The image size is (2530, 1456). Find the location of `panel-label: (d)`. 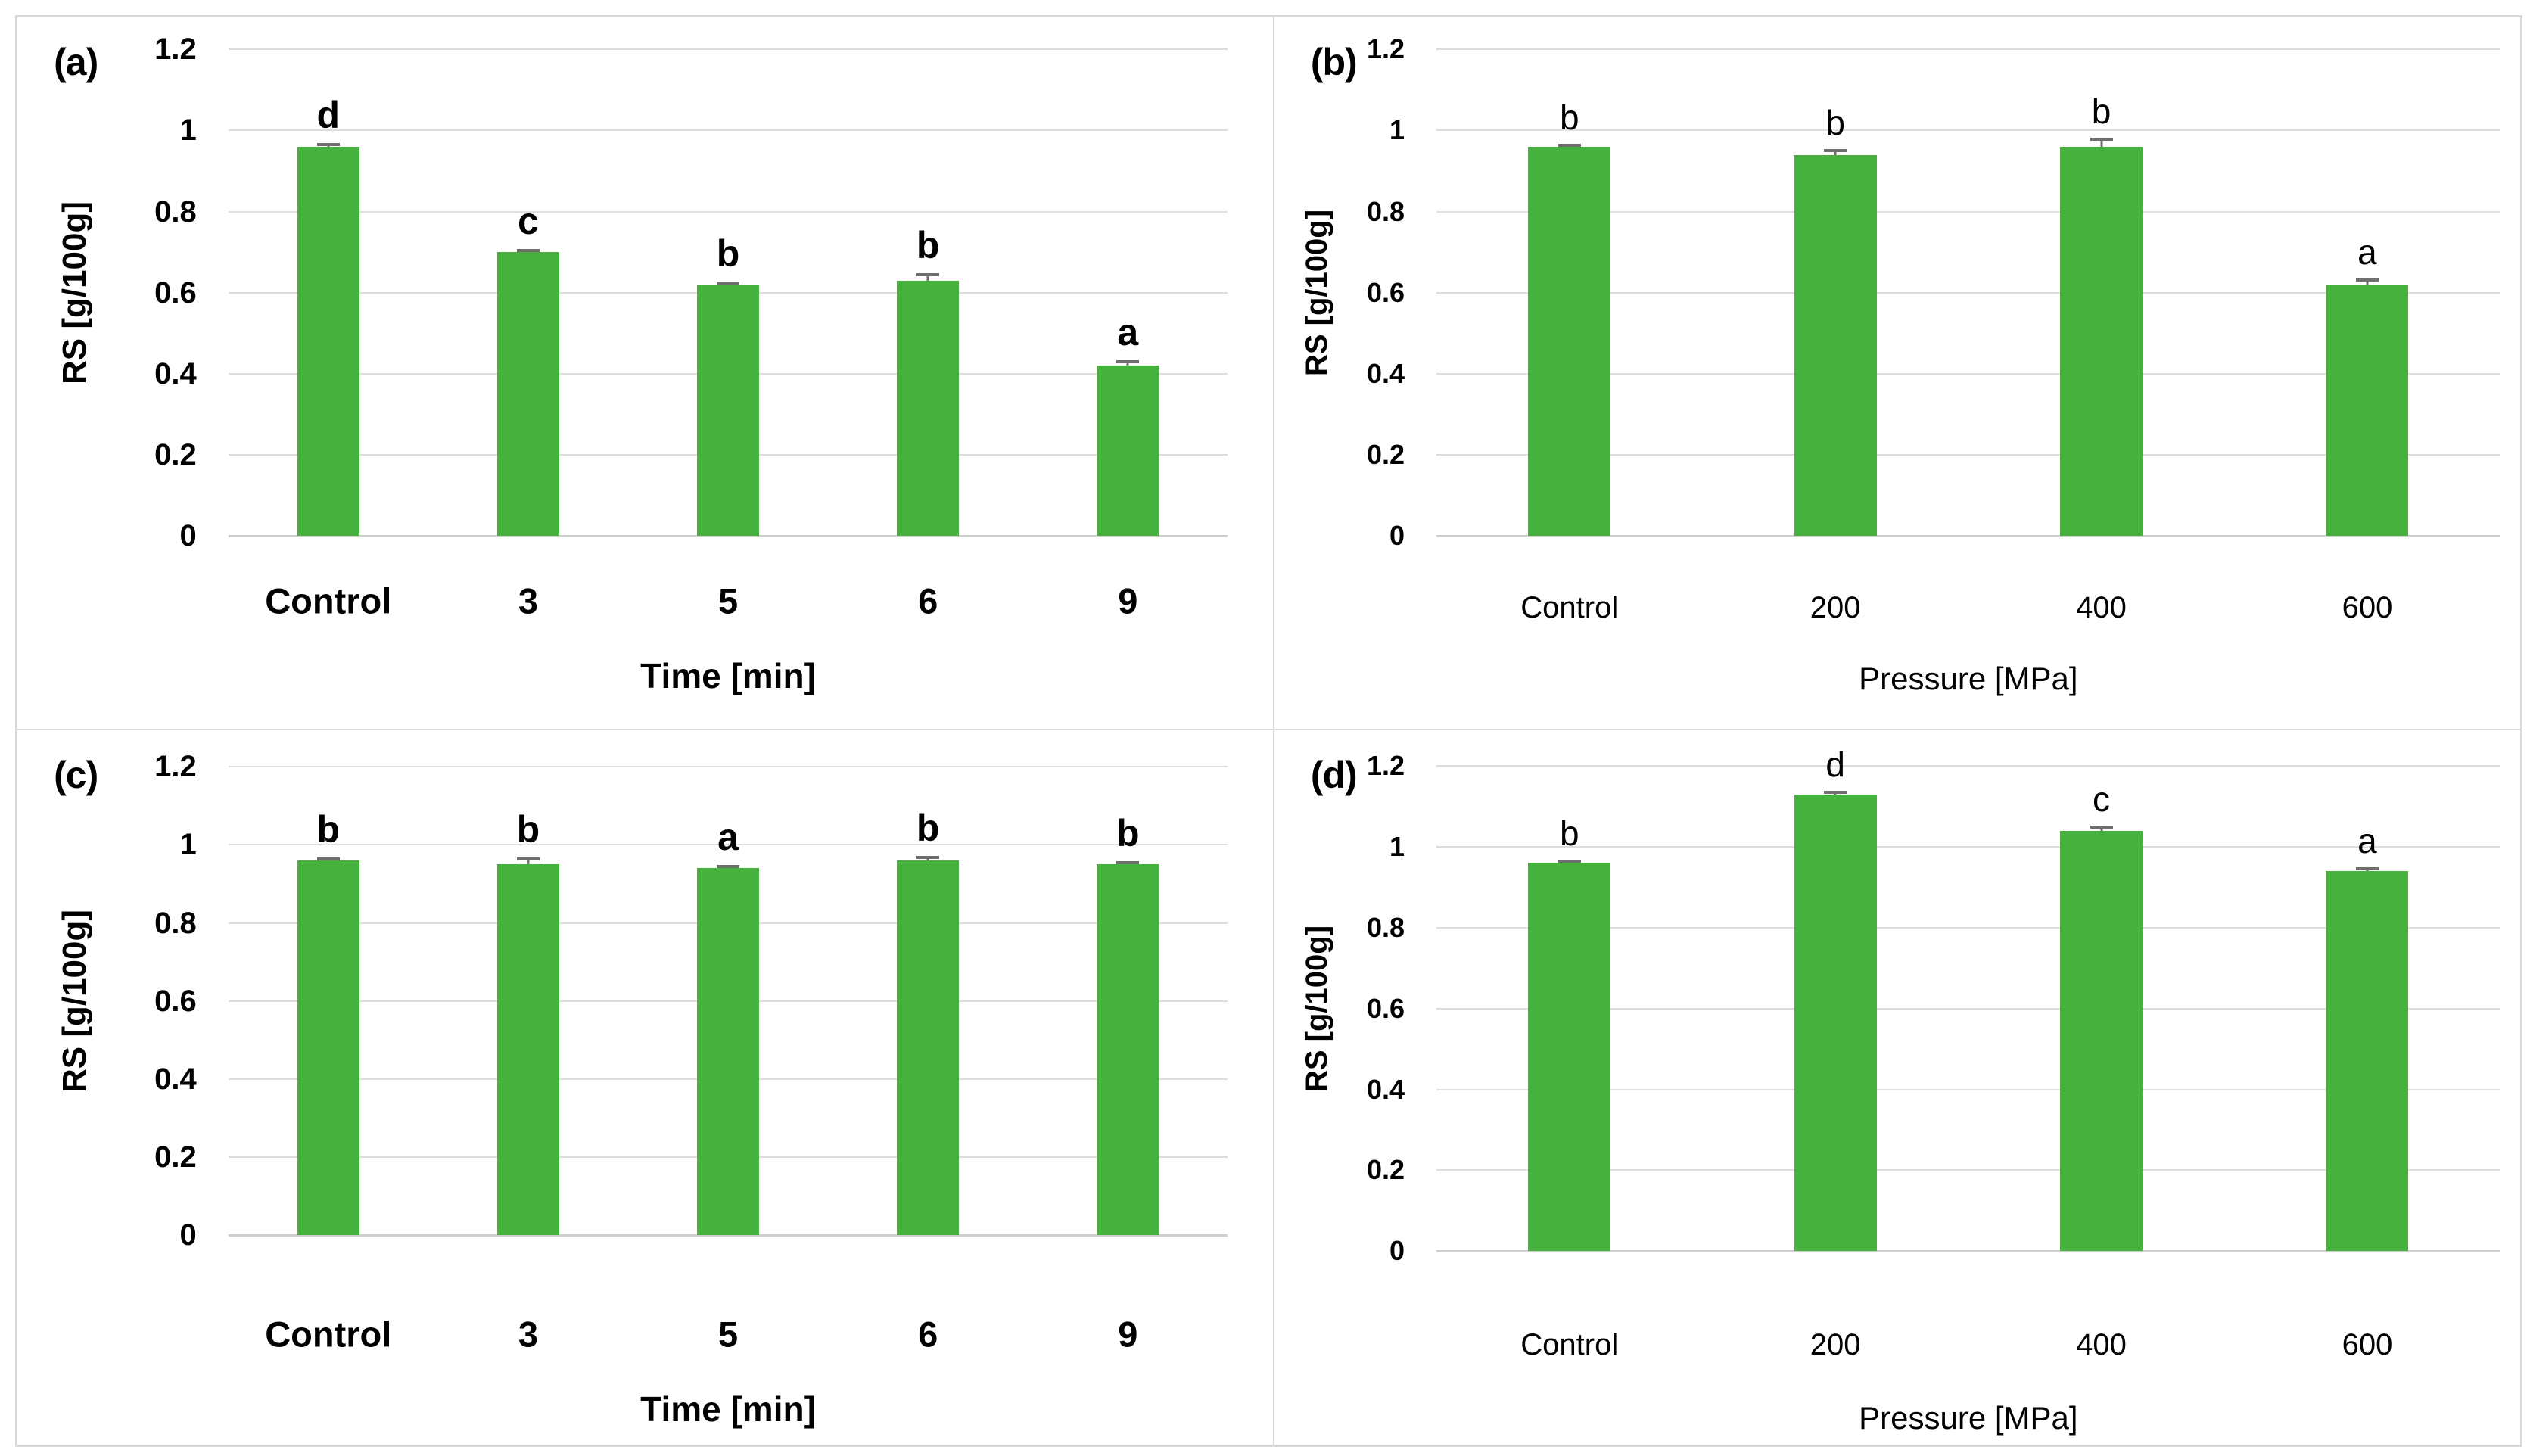

panel-label: (d) is located at coordinates (1334, 775).